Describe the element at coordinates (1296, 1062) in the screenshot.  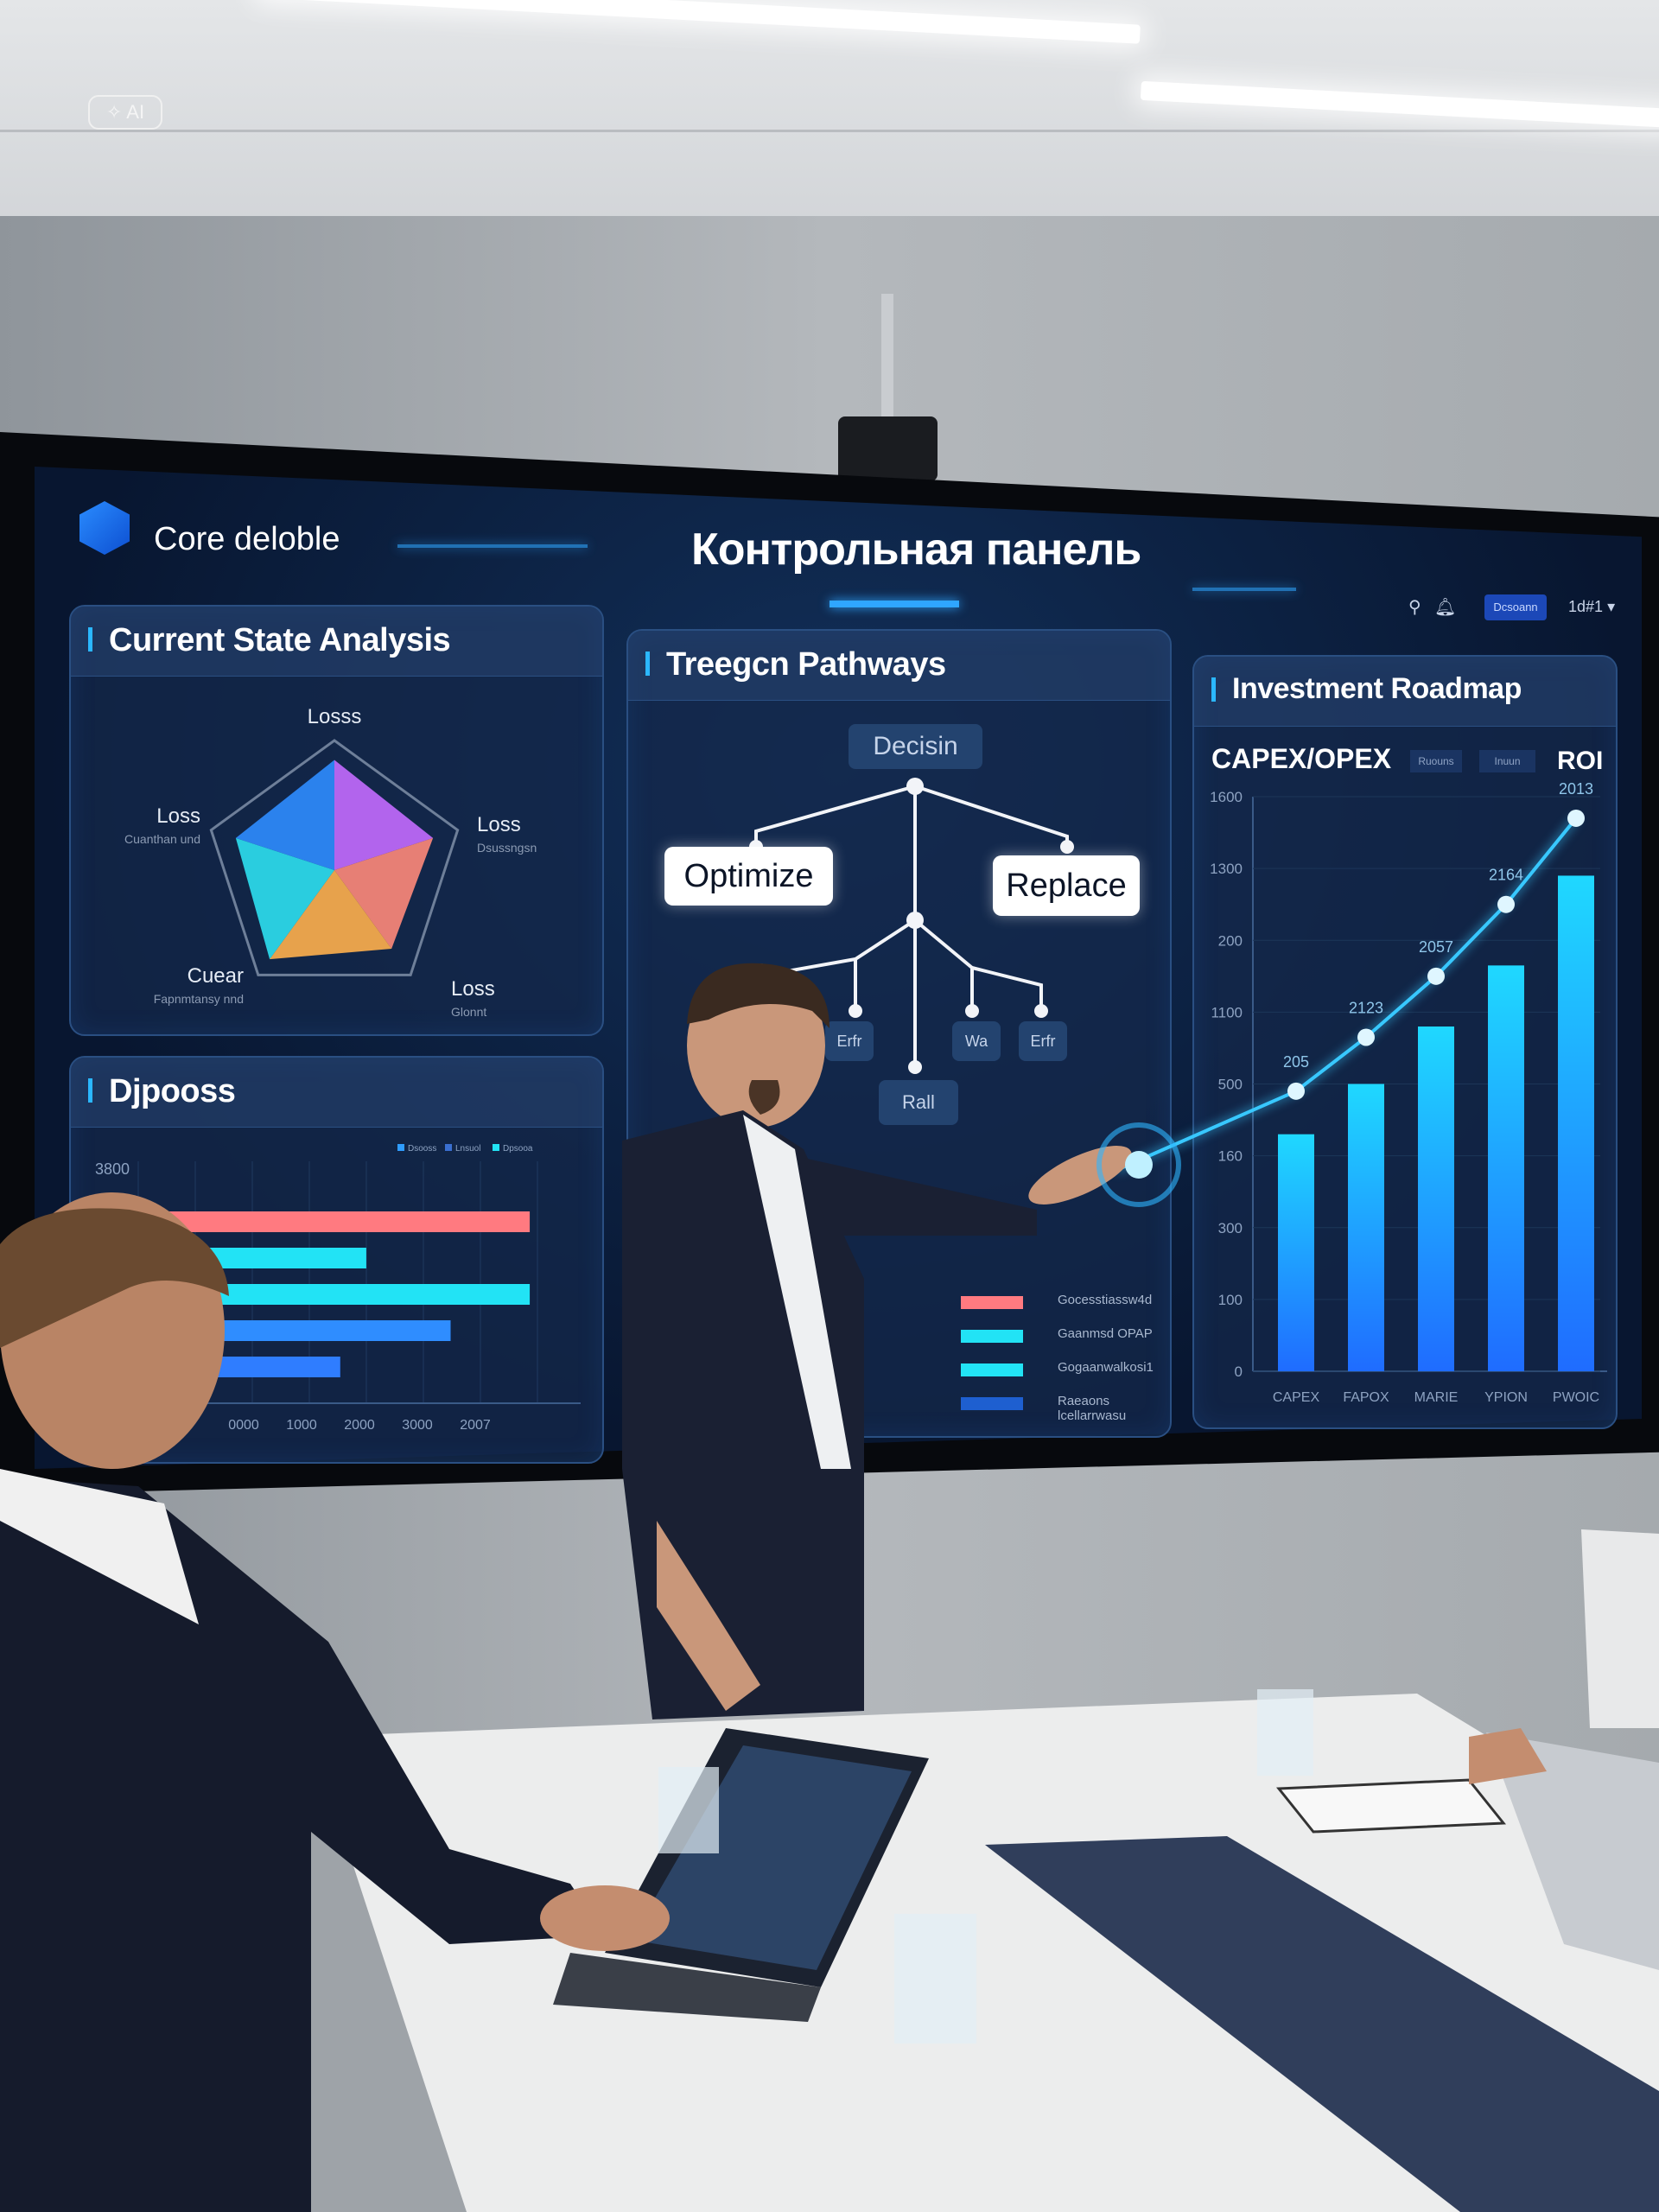
I see `roi-point-label: 205` at that location.